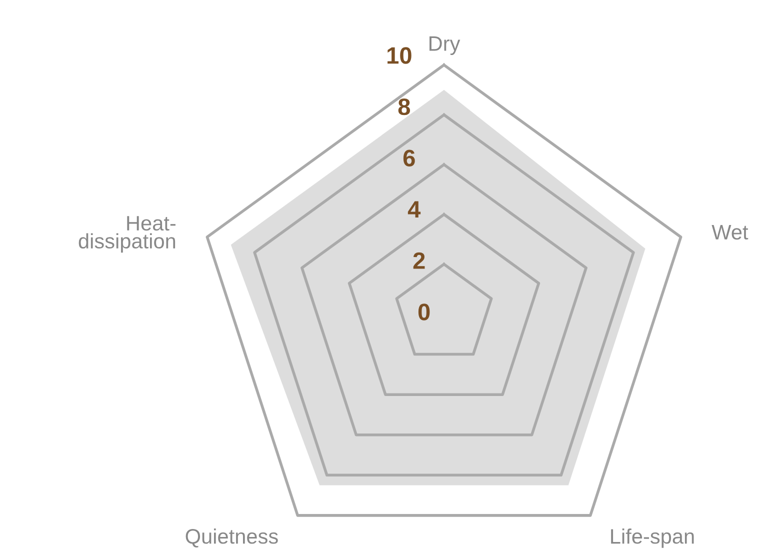 The image size is (782, 549). What do you see at coordinates (404, 107) in the screenshot?
I see `y-tick-label: 8` at bounding box center [404, 107].